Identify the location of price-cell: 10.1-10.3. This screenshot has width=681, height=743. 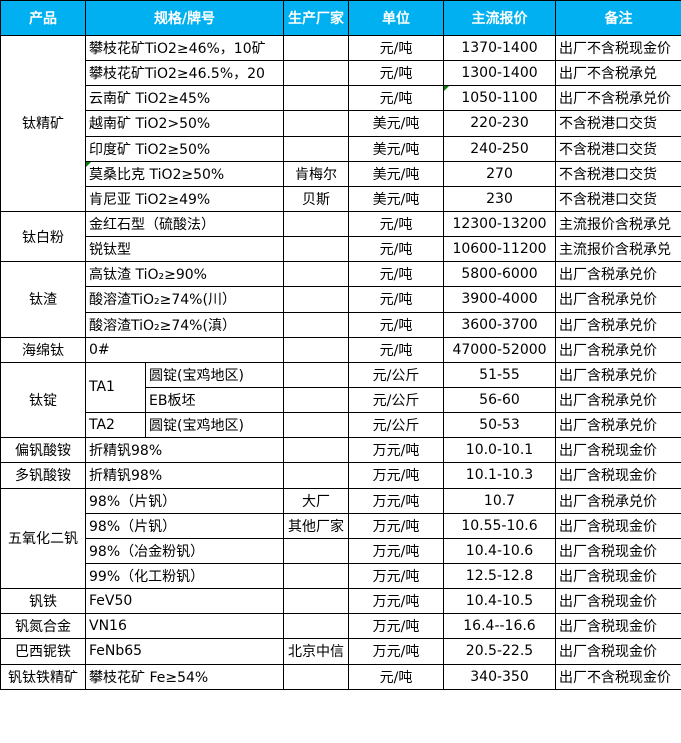
(499, 475).